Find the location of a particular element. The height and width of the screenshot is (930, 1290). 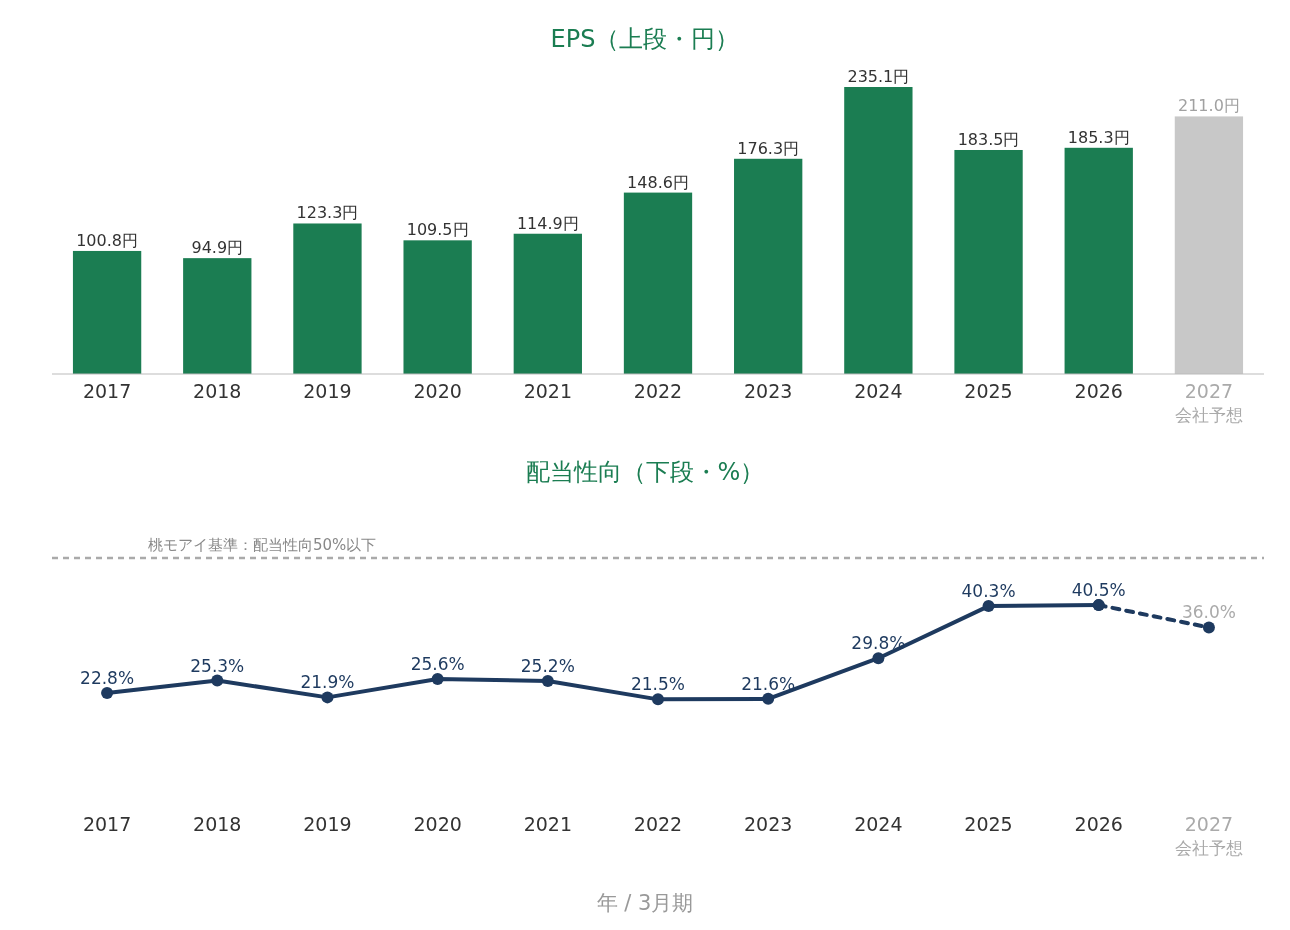

x-axis-title: 年 / 3月期 is located at coordinates (645, 903).